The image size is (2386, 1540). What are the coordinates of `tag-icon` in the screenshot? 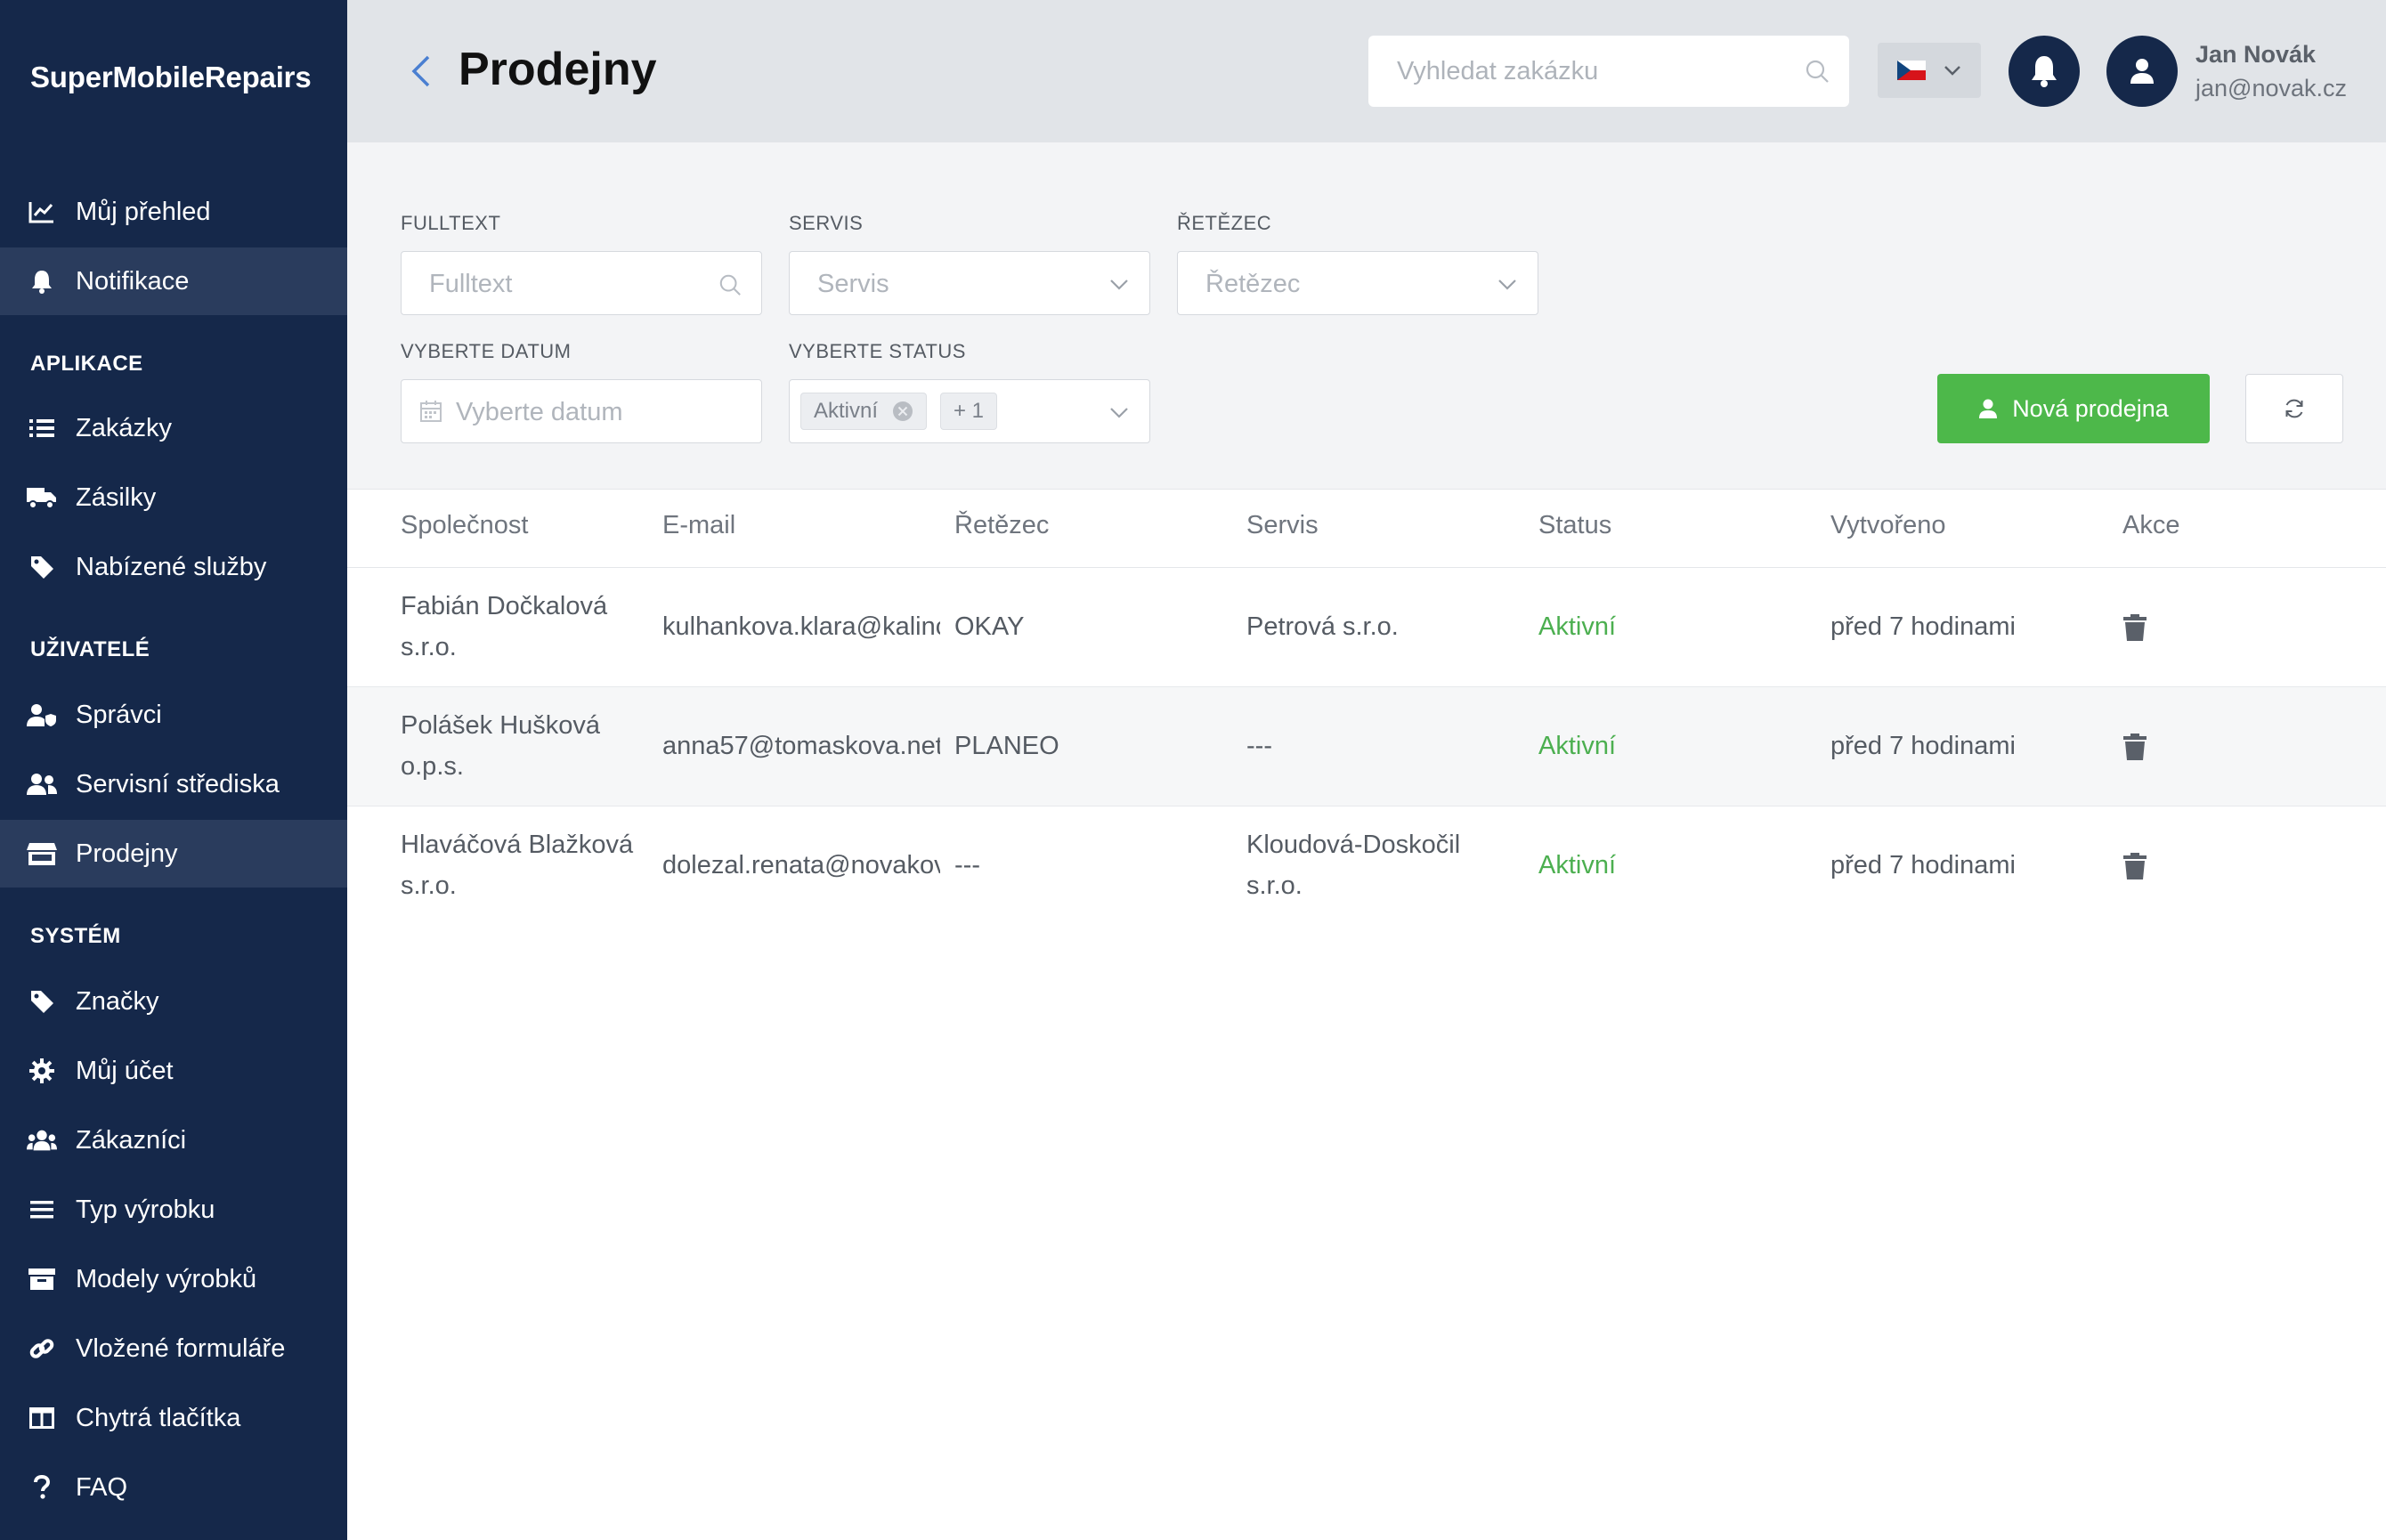 It's located at (42, 1002).